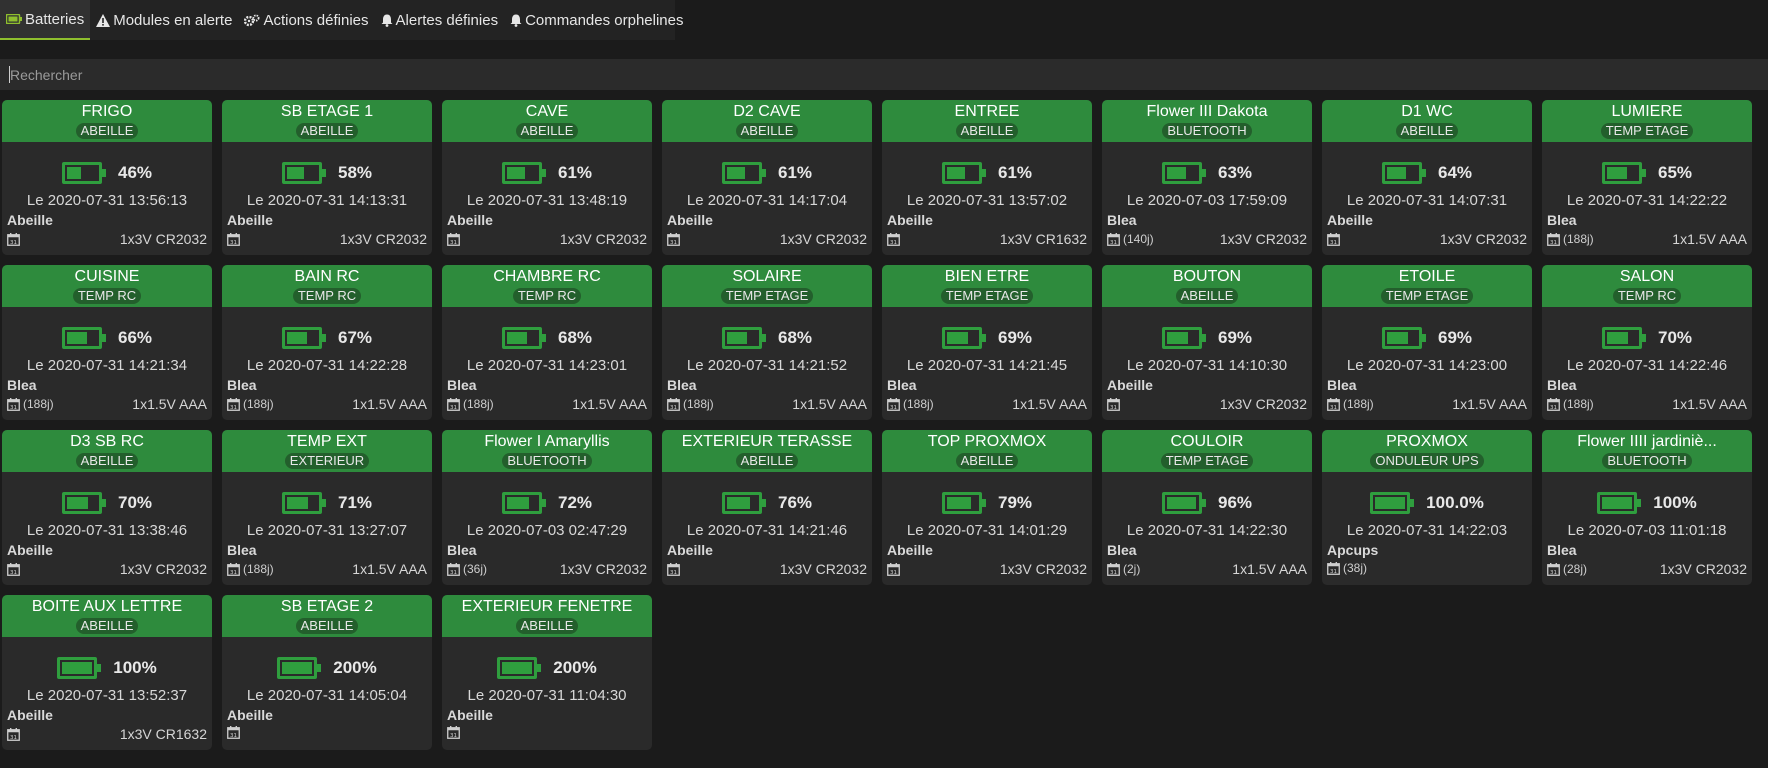  I want to click on tab-label: Batteries, so click(55, 19).